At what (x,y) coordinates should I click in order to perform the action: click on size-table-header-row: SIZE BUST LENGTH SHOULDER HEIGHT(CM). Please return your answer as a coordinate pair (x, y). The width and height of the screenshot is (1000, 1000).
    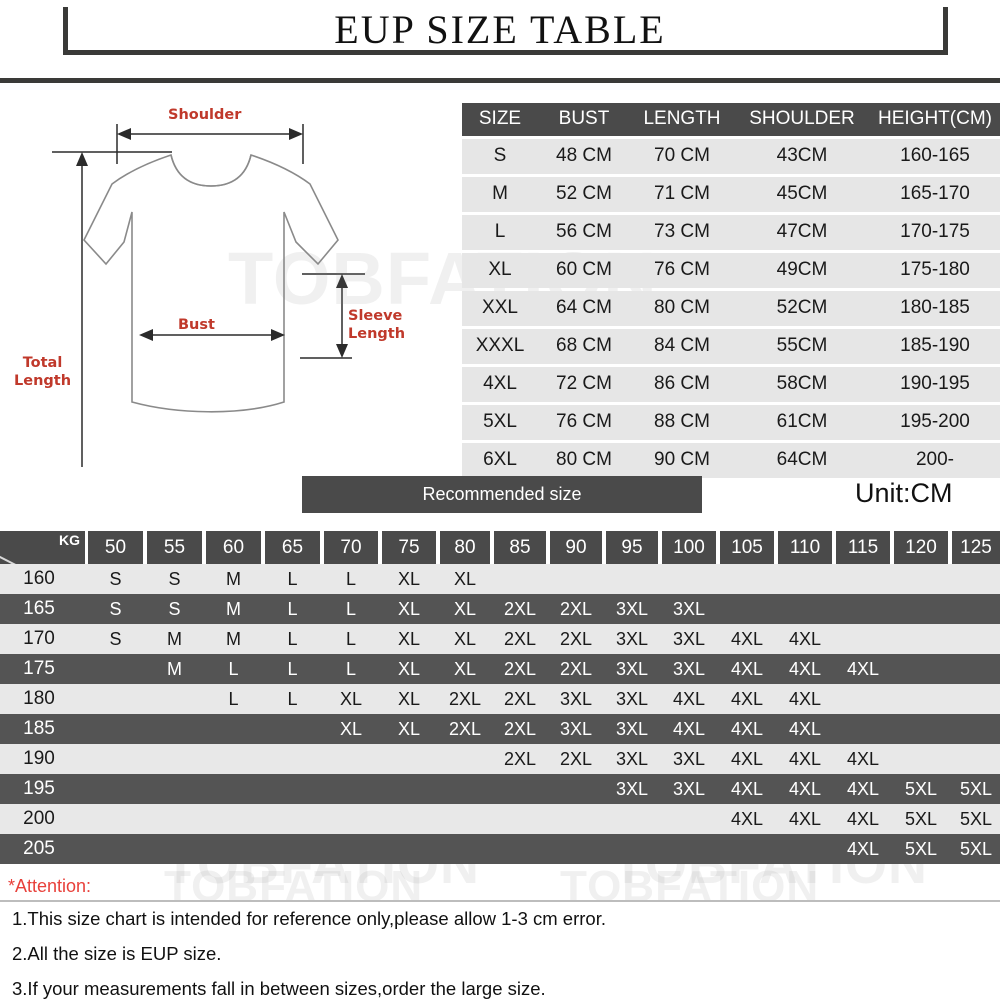
    Looking at the image, I should click on (731, 119).